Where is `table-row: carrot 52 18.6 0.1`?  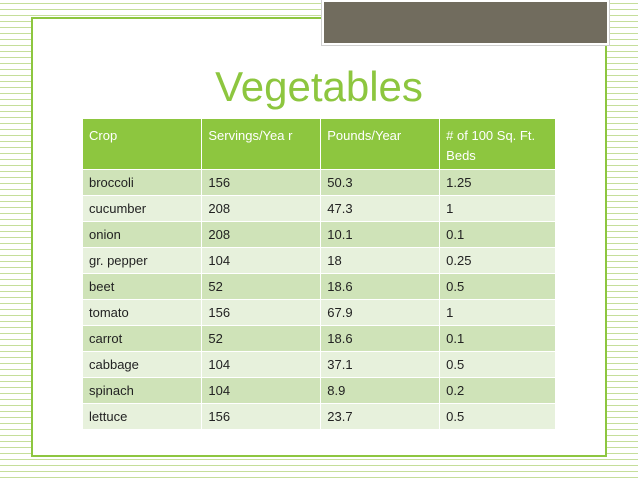 table-row: carrot 52 18.6 0.1 is located at coordinates (319, 338).